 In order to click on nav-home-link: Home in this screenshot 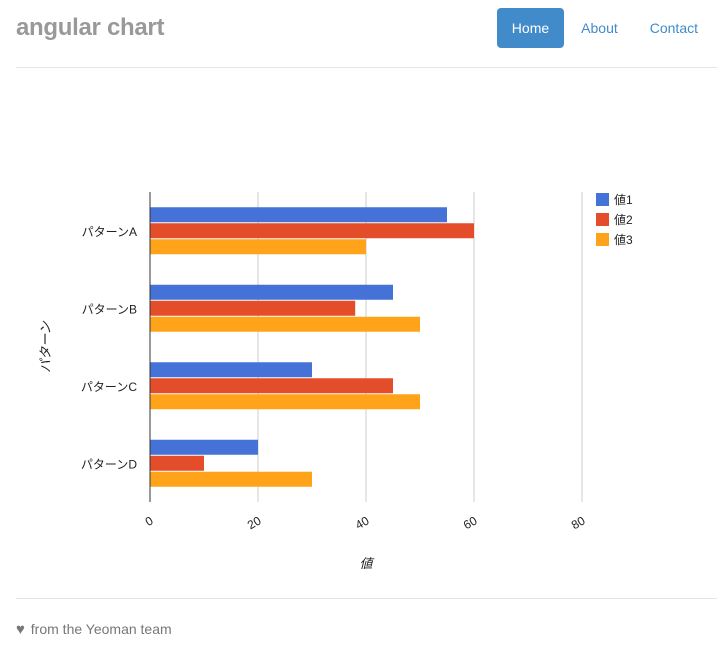, I will do `click(530, 28)`.